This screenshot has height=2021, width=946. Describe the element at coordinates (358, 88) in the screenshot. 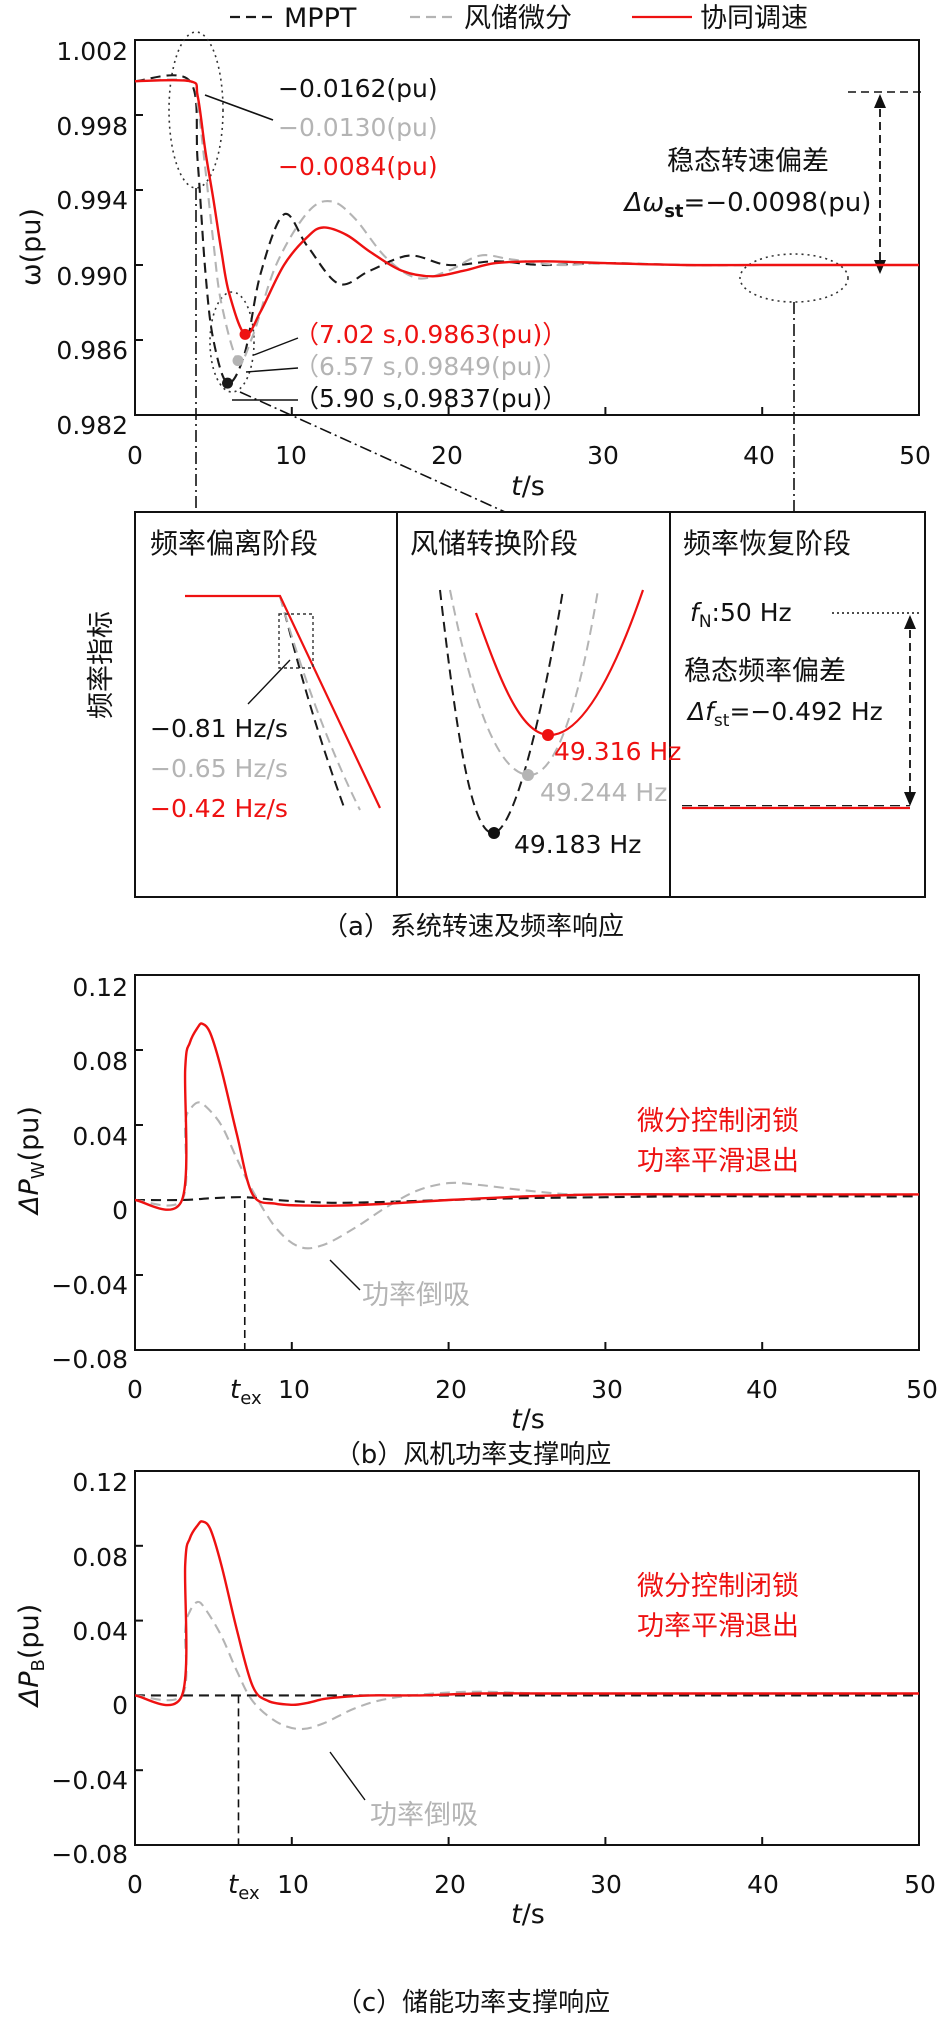

I see `chart-a-rocof-mppt: −0.0162(pu)` at that location.